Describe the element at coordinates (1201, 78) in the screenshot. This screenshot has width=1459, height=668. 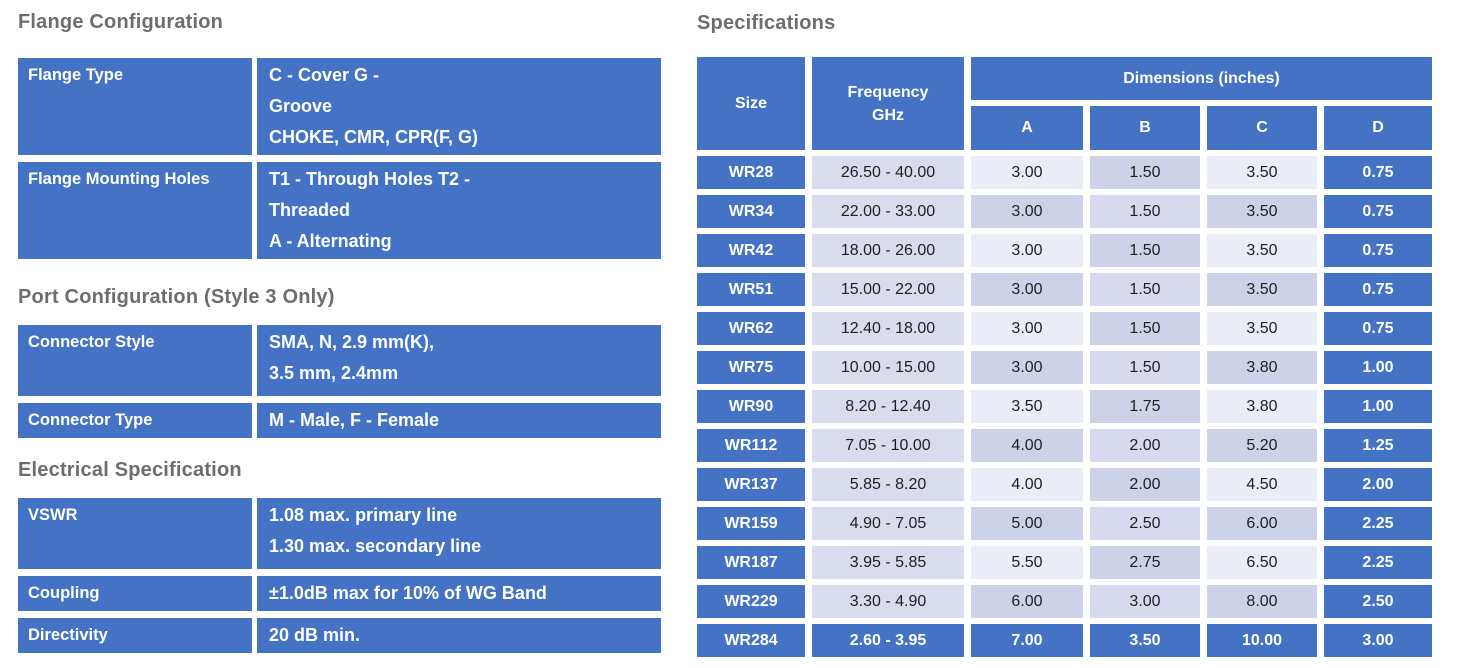
I see `col-header-dimensions-banner: Dimensions (inches)` at that location.